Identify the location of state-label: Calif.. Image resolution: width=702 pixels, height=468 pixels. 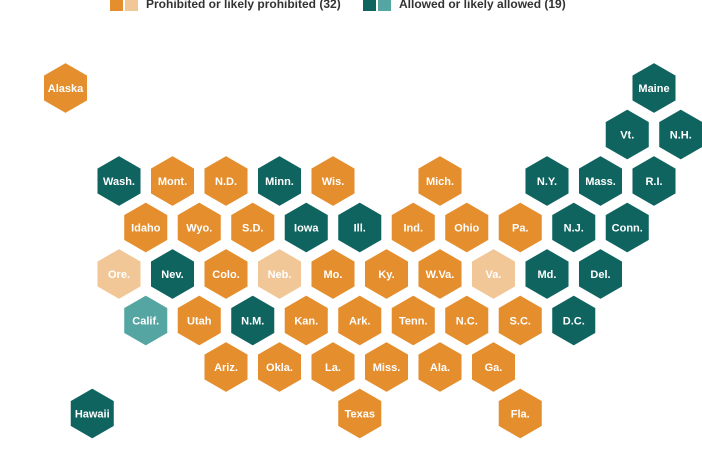
(145, 322).